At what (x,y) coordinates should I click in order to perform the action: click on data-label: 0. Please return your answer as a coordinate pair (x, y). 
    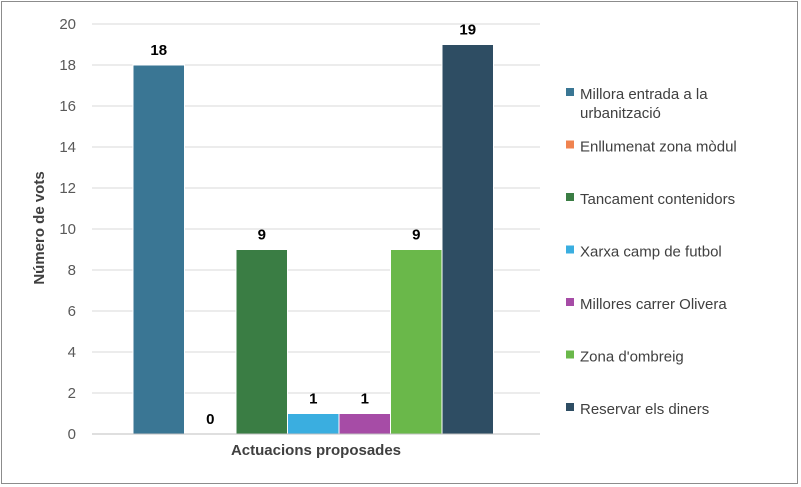
    Looking at the image, I should click on (210, 419).